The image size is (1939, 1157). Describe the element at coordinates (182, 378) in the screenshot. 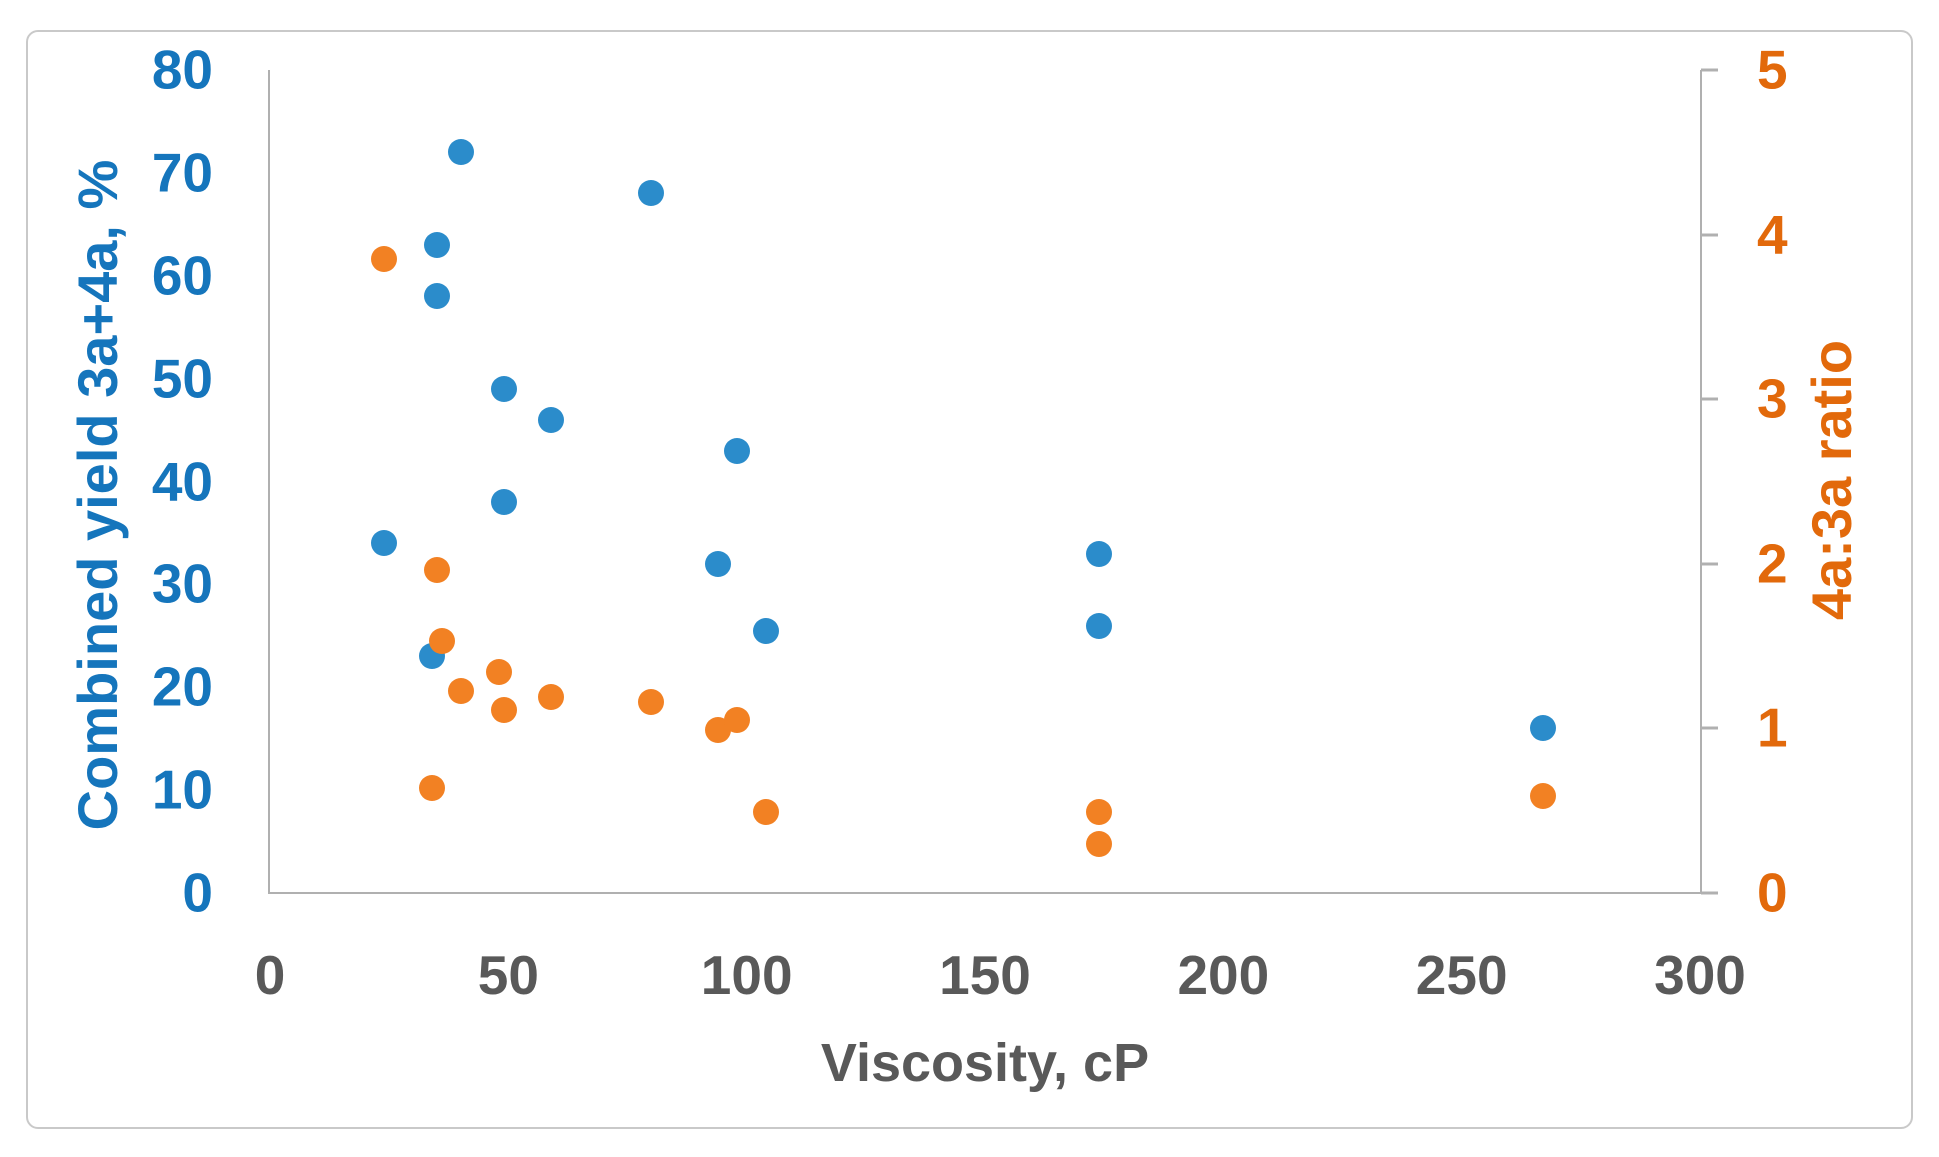

I see `y-left-tick-label: 50` at that location.